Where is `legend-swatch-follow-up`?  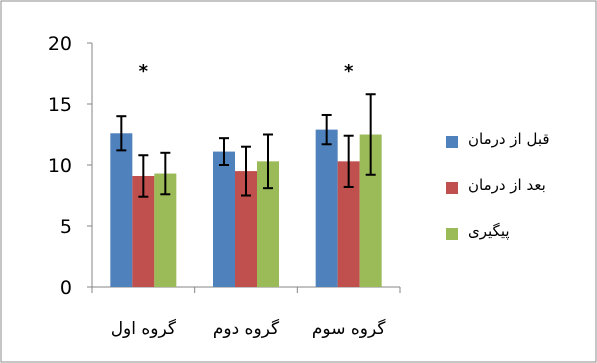
legend-swatch-follow-up is located at coordinates (452, 234).